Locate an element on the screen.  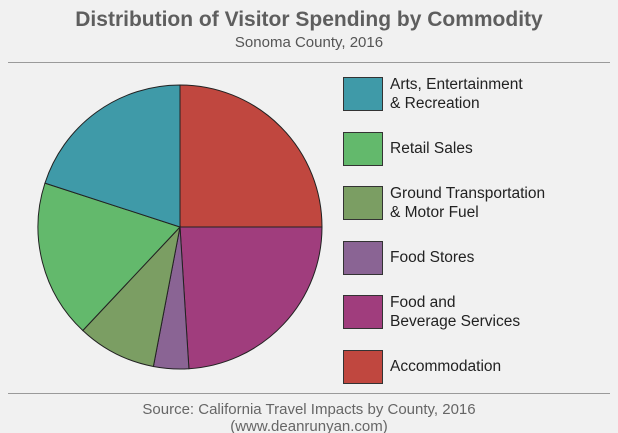
legend-item: Food Stores is located at coordinates (408, 258).